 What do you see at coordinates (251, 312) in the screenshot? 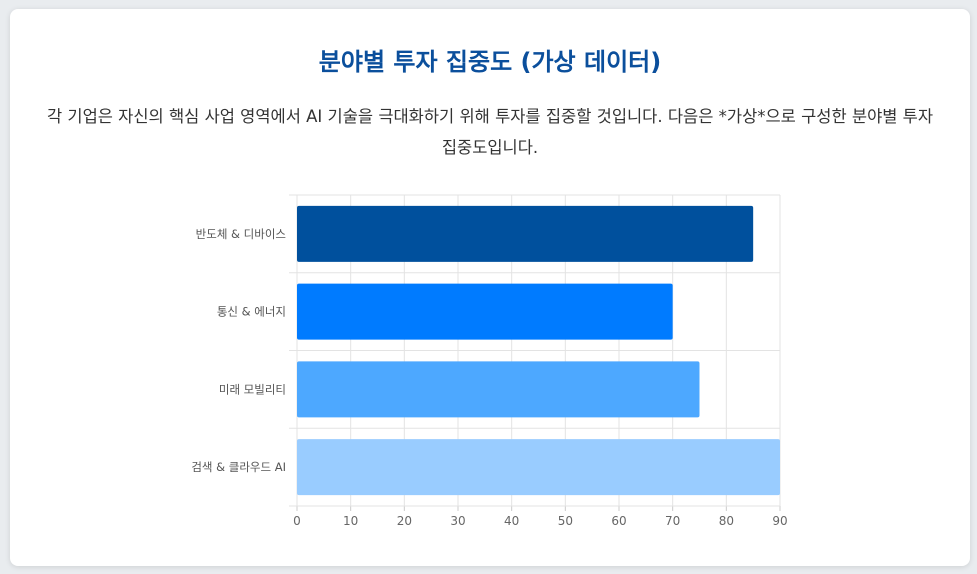
I see `y-category-label: 통신 & 에너지` at bounding box center [251, 312].